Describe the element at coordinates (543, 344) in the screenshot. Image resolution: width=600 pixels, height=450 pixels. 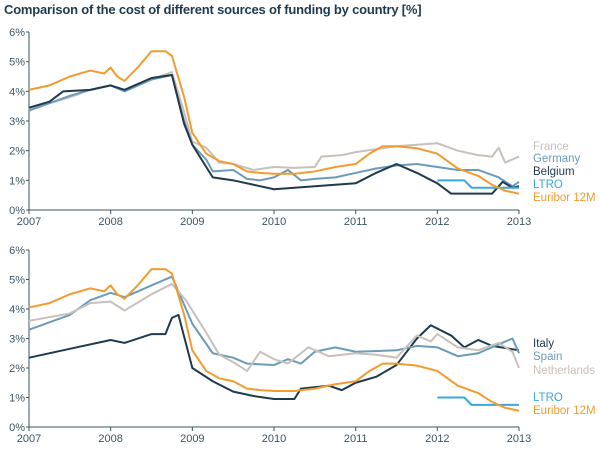
I see `legend-label-italy: Italy` at that location.